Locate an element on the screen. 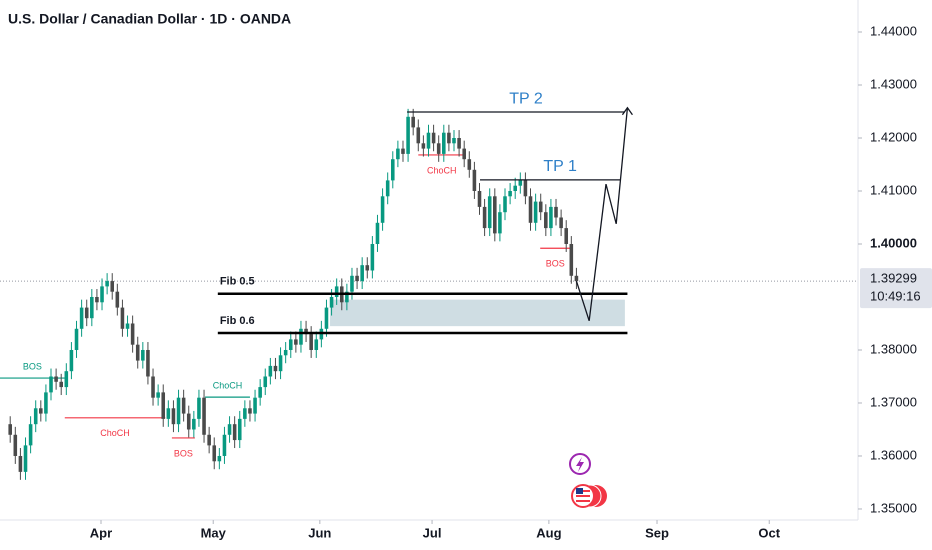 This screenshot has height=550, width=932. x-tick-label: Oct is located at coordinates (769, 532).